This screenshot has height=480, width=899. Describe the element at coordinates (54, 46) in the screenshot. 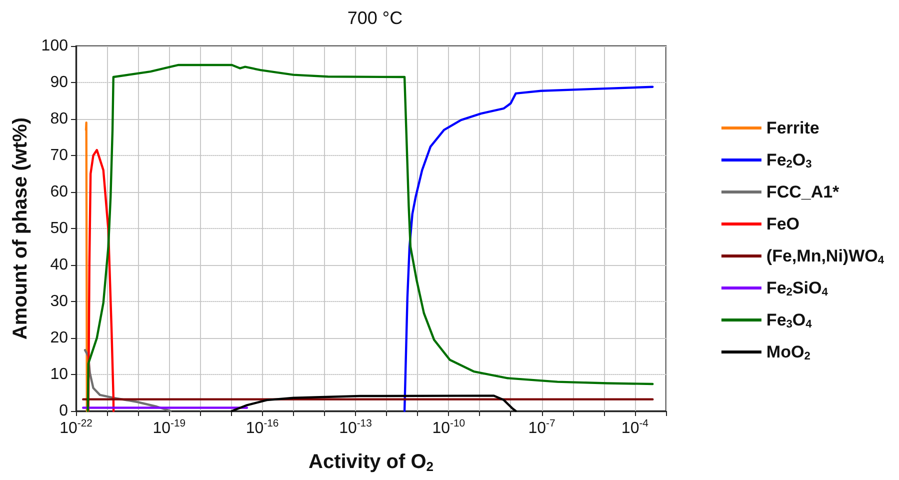

I see `y-tick-label: 100` at that location.